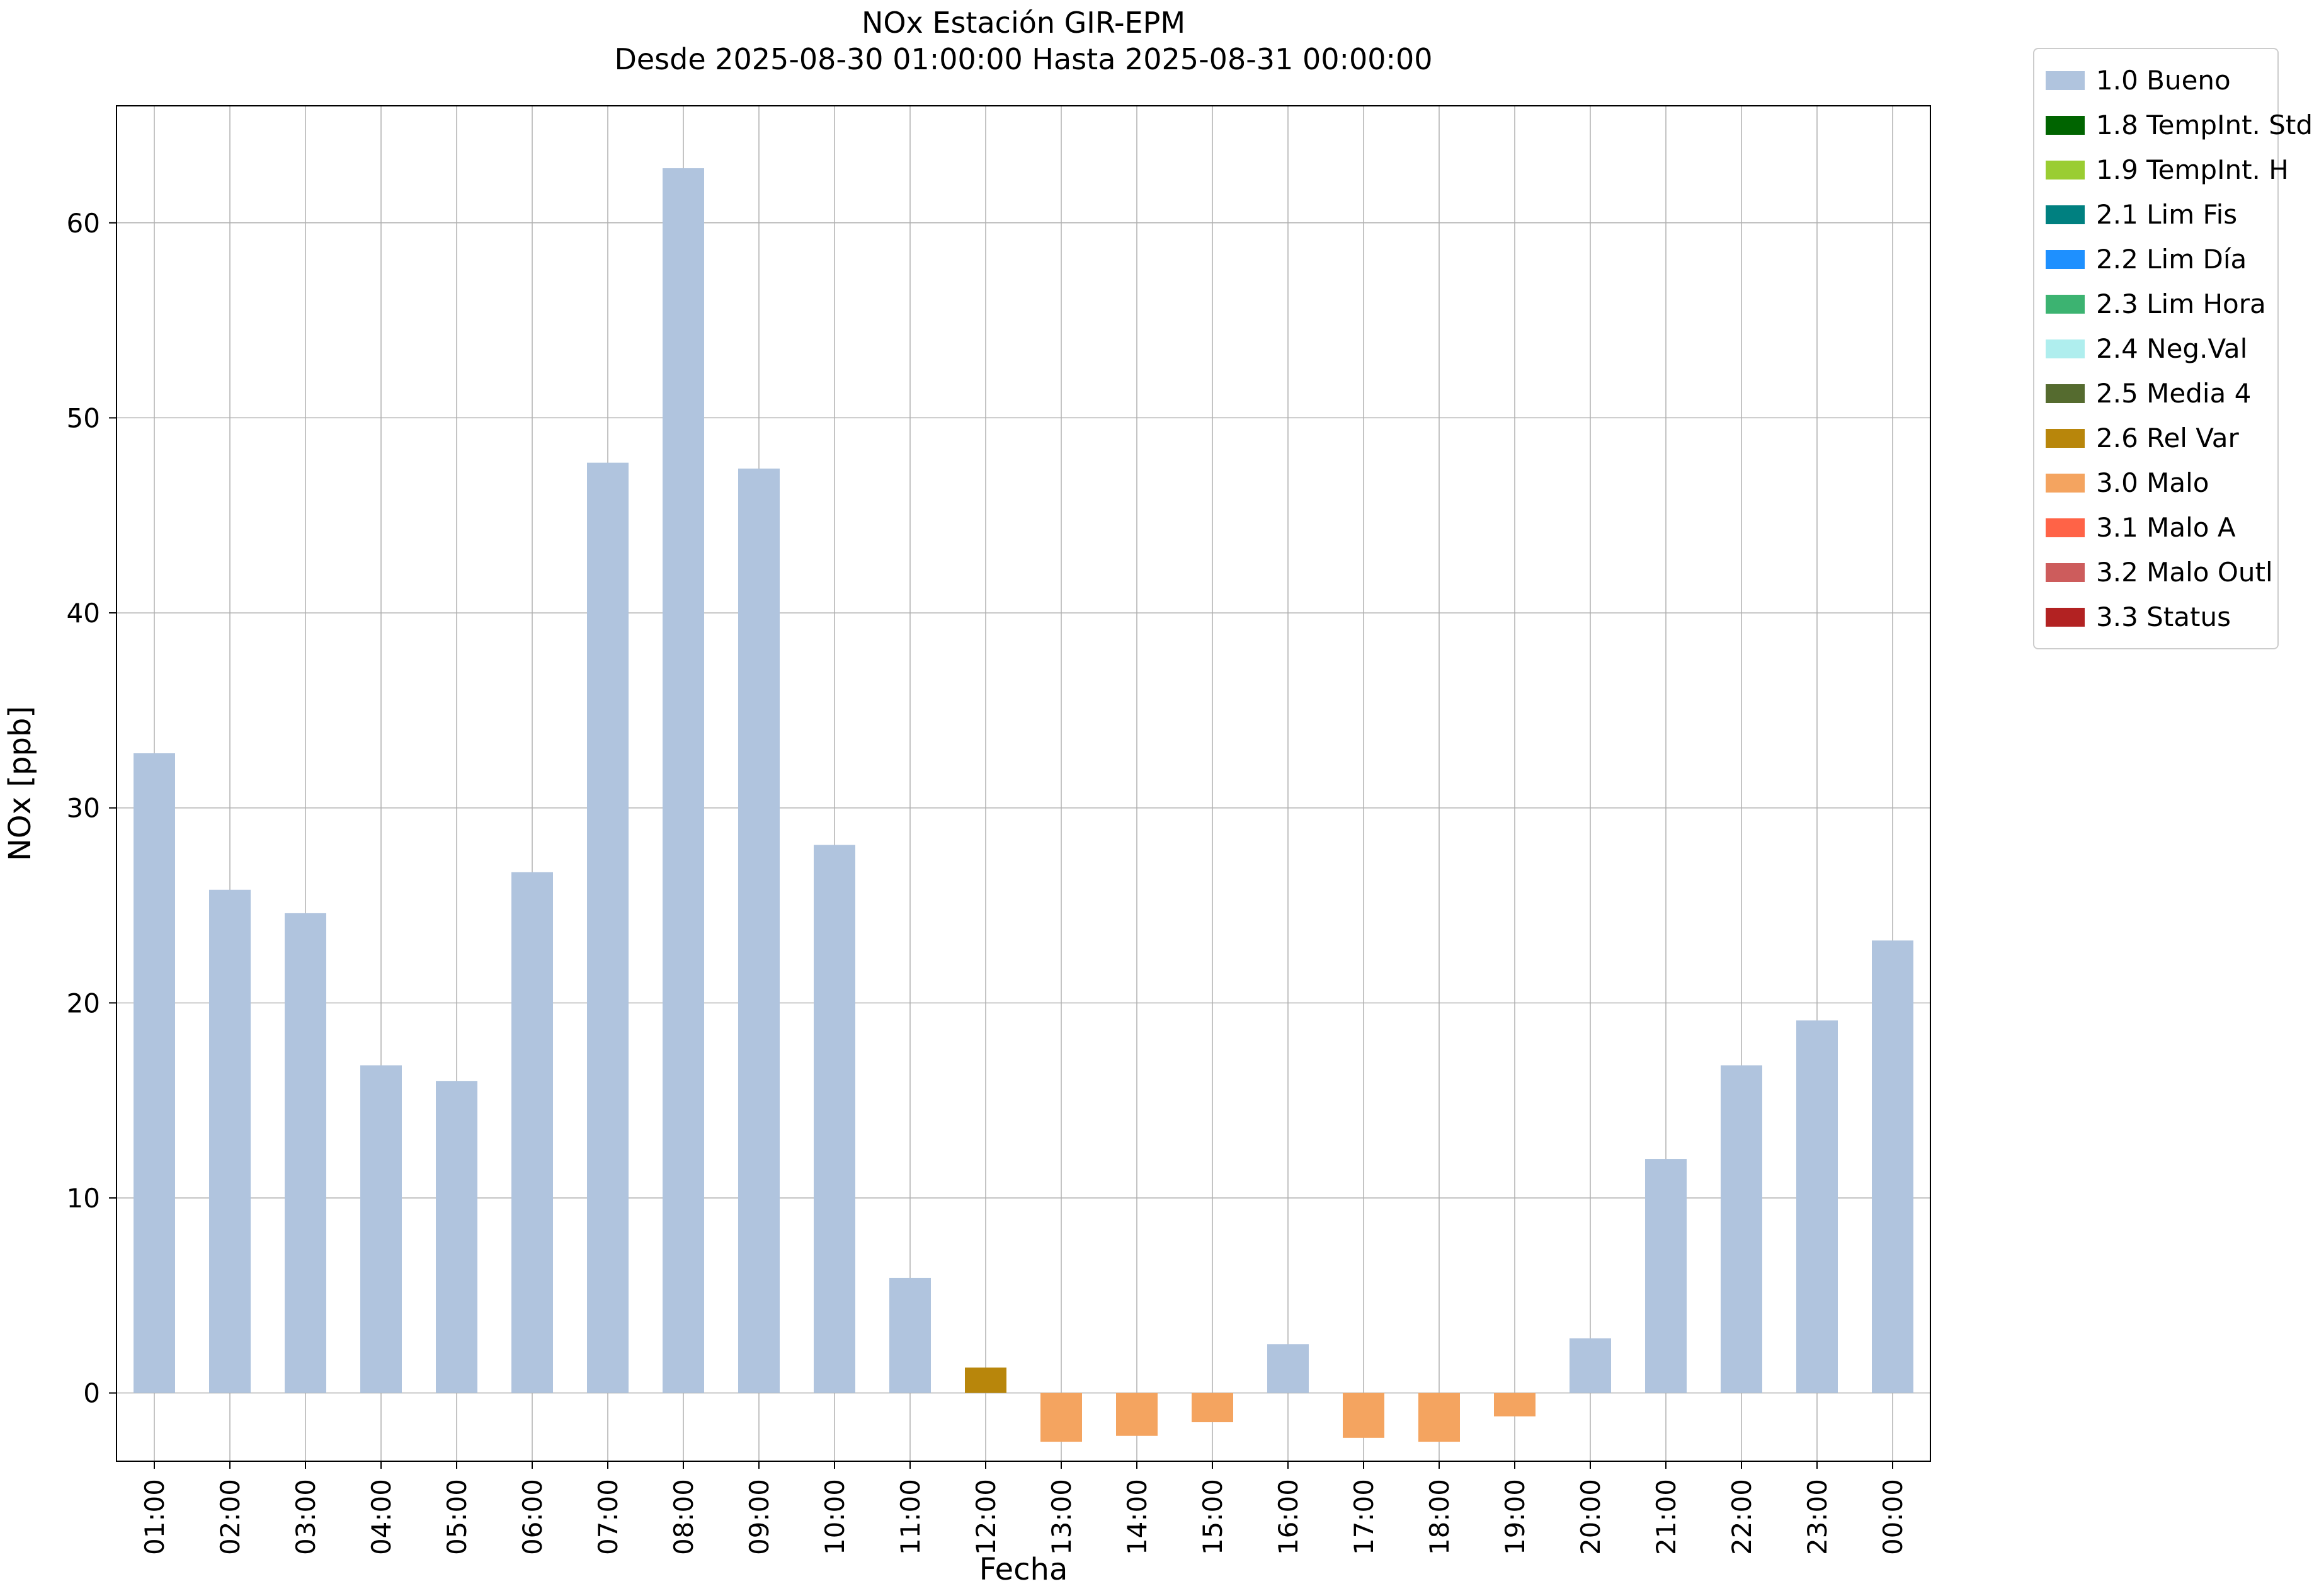  What do you see at coordinates (1439, 1517) in the screenshot?
I see `x-tick-label: 18:00` at bounding box center [1439, 1517].